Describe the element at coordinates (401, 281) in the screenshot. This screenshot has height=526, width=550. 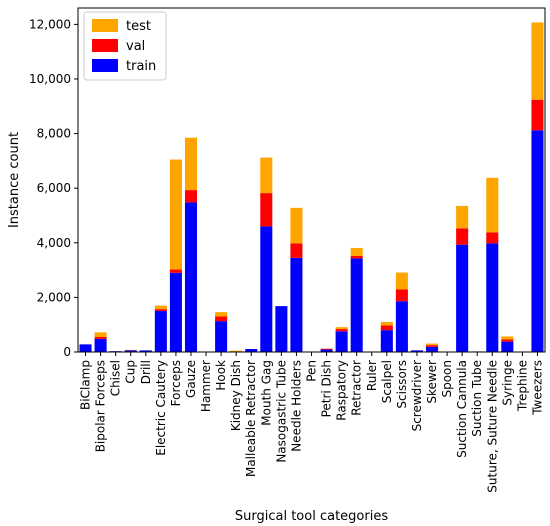
I see `bar-test-scissors` at that location.